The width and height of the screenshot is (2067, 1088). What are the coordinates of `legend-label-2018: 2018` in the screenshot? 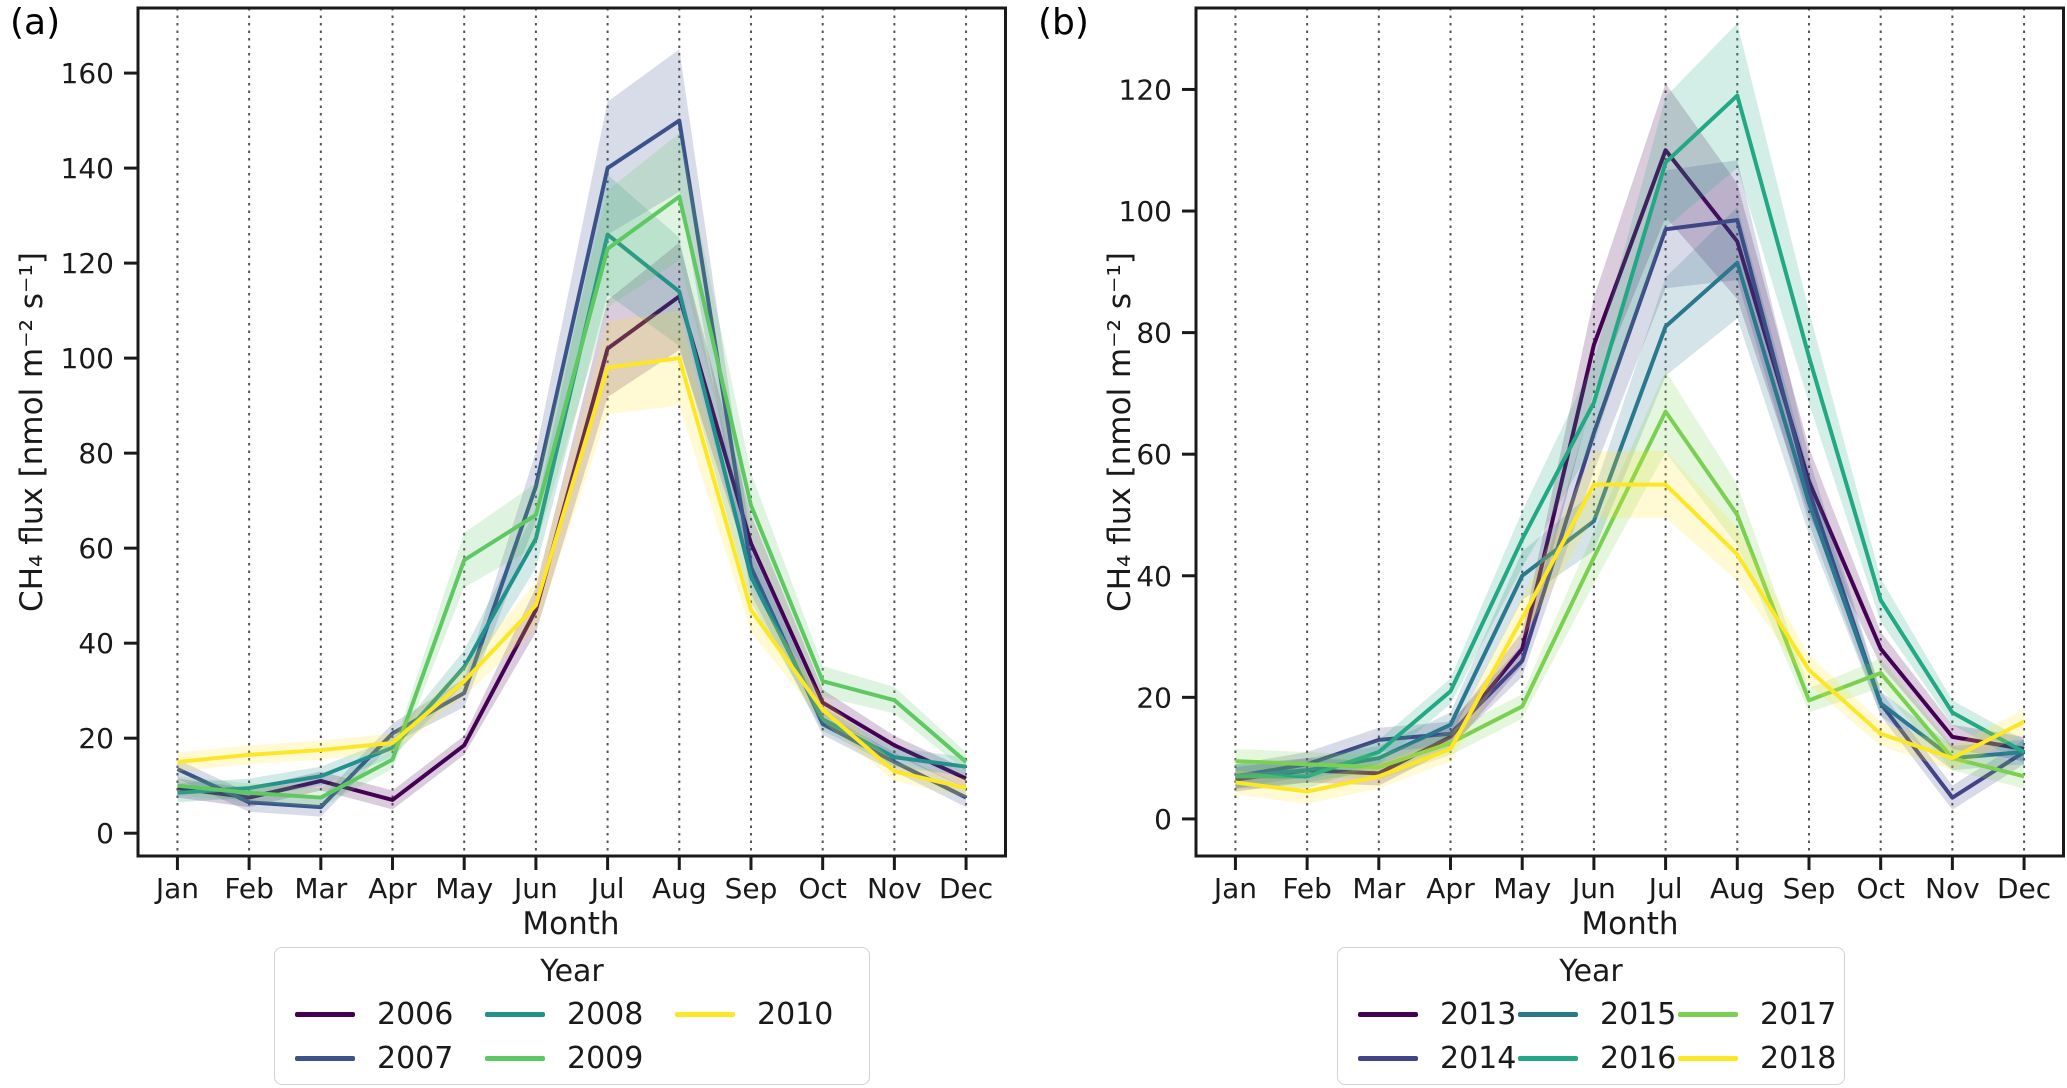 It's located at (1798, 1058).